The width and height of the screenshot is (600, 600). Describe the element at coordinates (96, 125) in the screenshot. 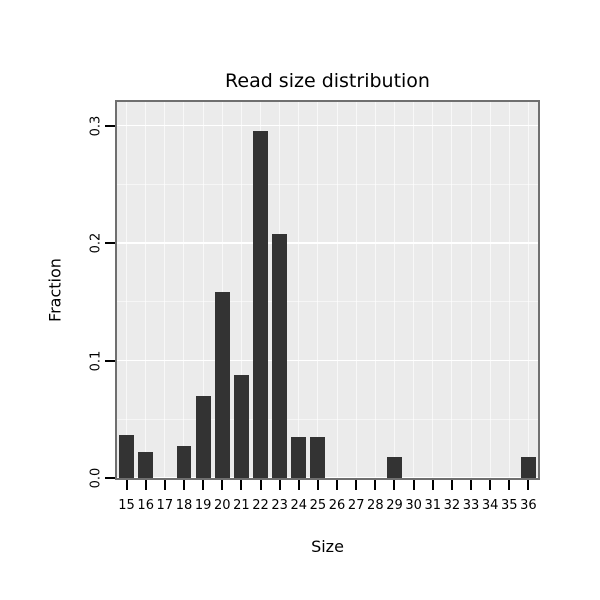

I see `y-axis-tick-label: 0.3` at that location.